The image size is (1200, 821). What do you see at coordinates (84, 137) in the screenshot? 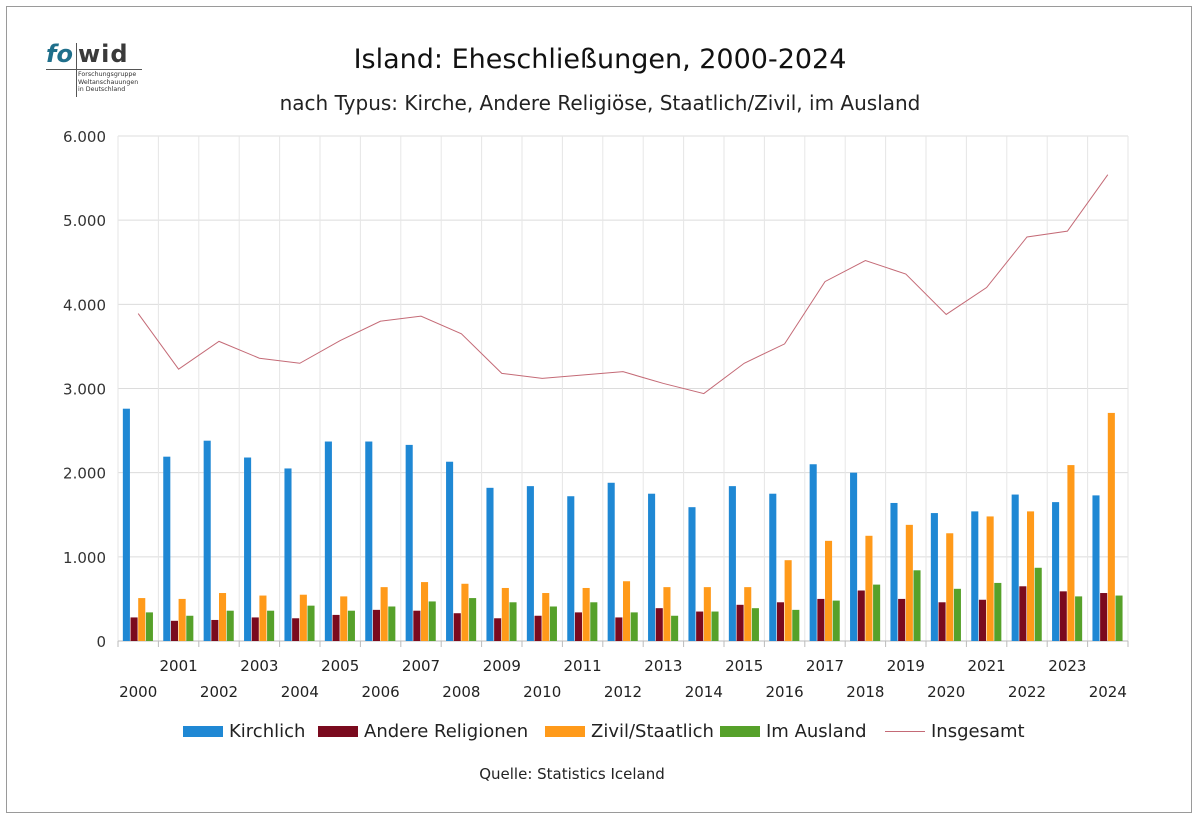
I see `y-tick-label: 6.000` at bounding box center [84, 137].